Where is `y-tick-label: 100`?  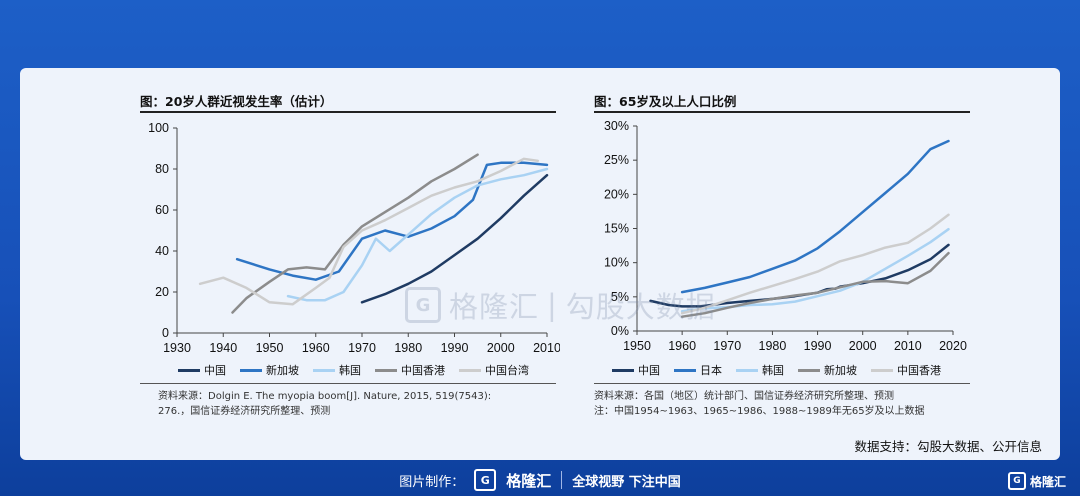 y-tick-label: 100 is located at coordinates (158, 128).